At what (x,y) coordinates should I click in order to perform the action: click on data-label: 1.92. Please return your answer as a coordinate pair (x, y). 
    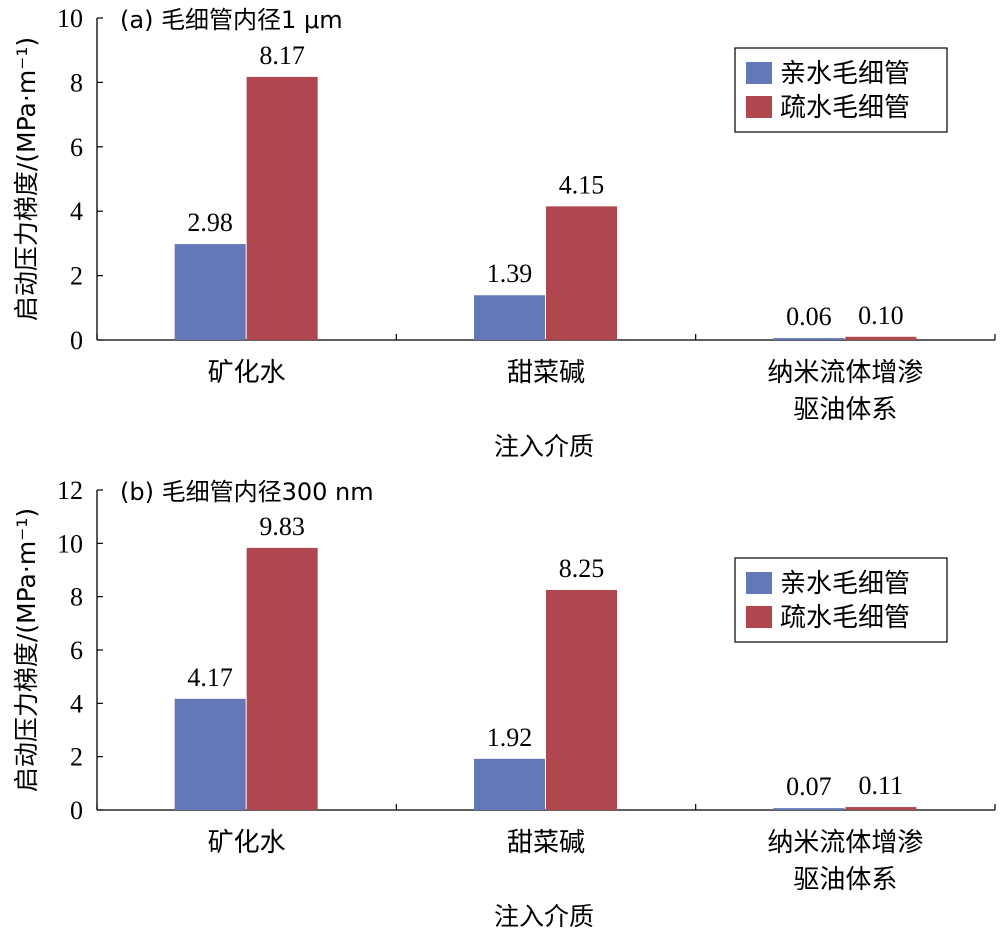
    Looking at the image, I should click on (510, 737).